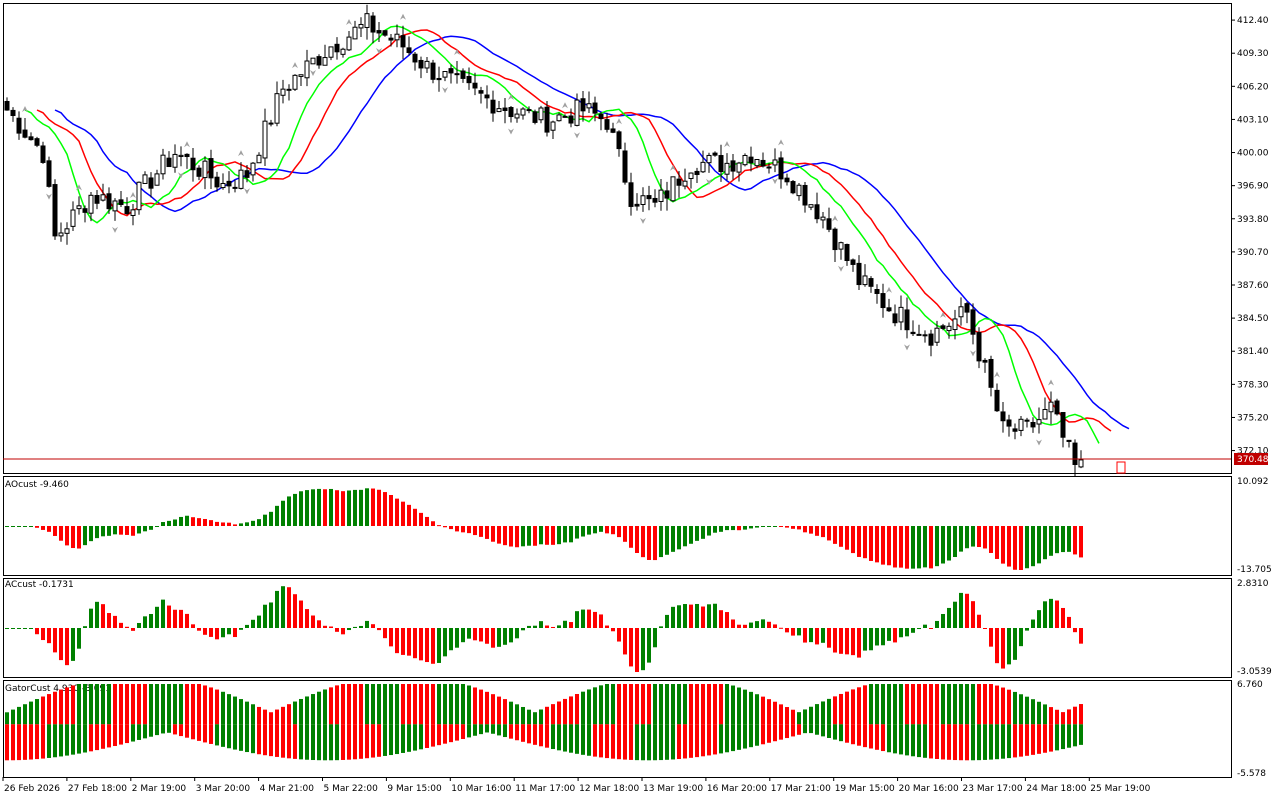  What do you see at coordinates (993, 789) in the screenshot?
I see `time-tick-label: 23 Mar 17:00` at bounding box center [993, 789].